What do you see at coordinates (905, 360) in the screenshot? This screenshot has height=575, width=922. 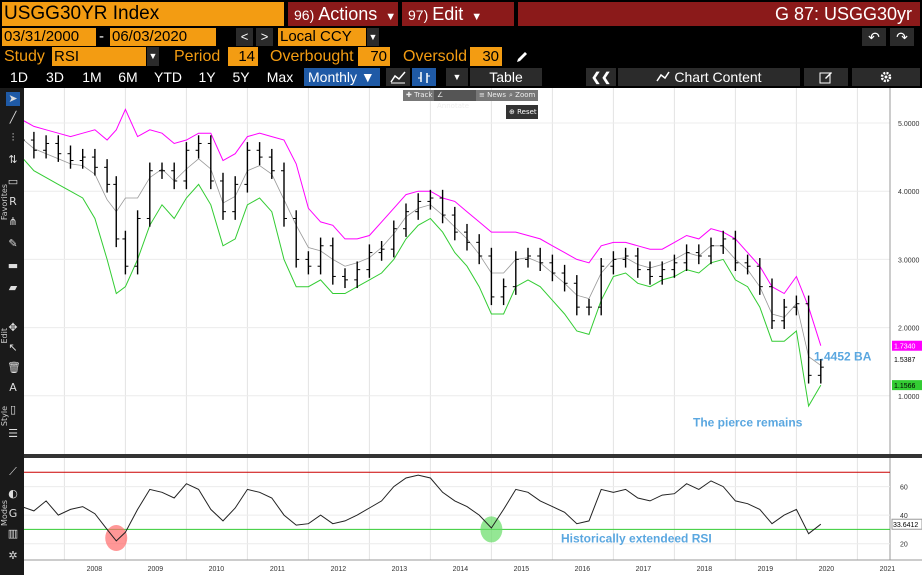 I see `last-price-badge: 1.5387` at bounding box center [905, 360].